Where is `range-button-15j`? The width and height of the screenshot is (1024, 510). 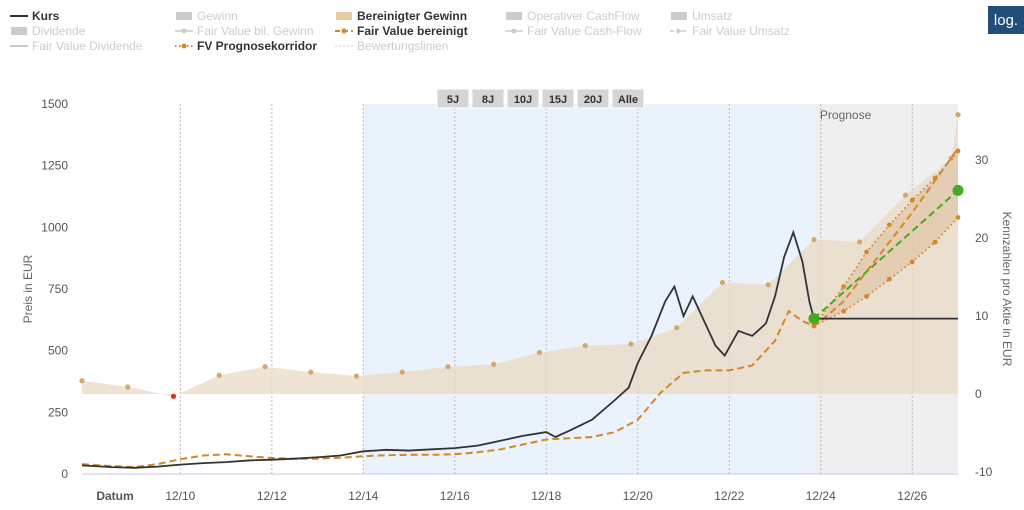 range-button-15j is located at coordinates (558, 98).